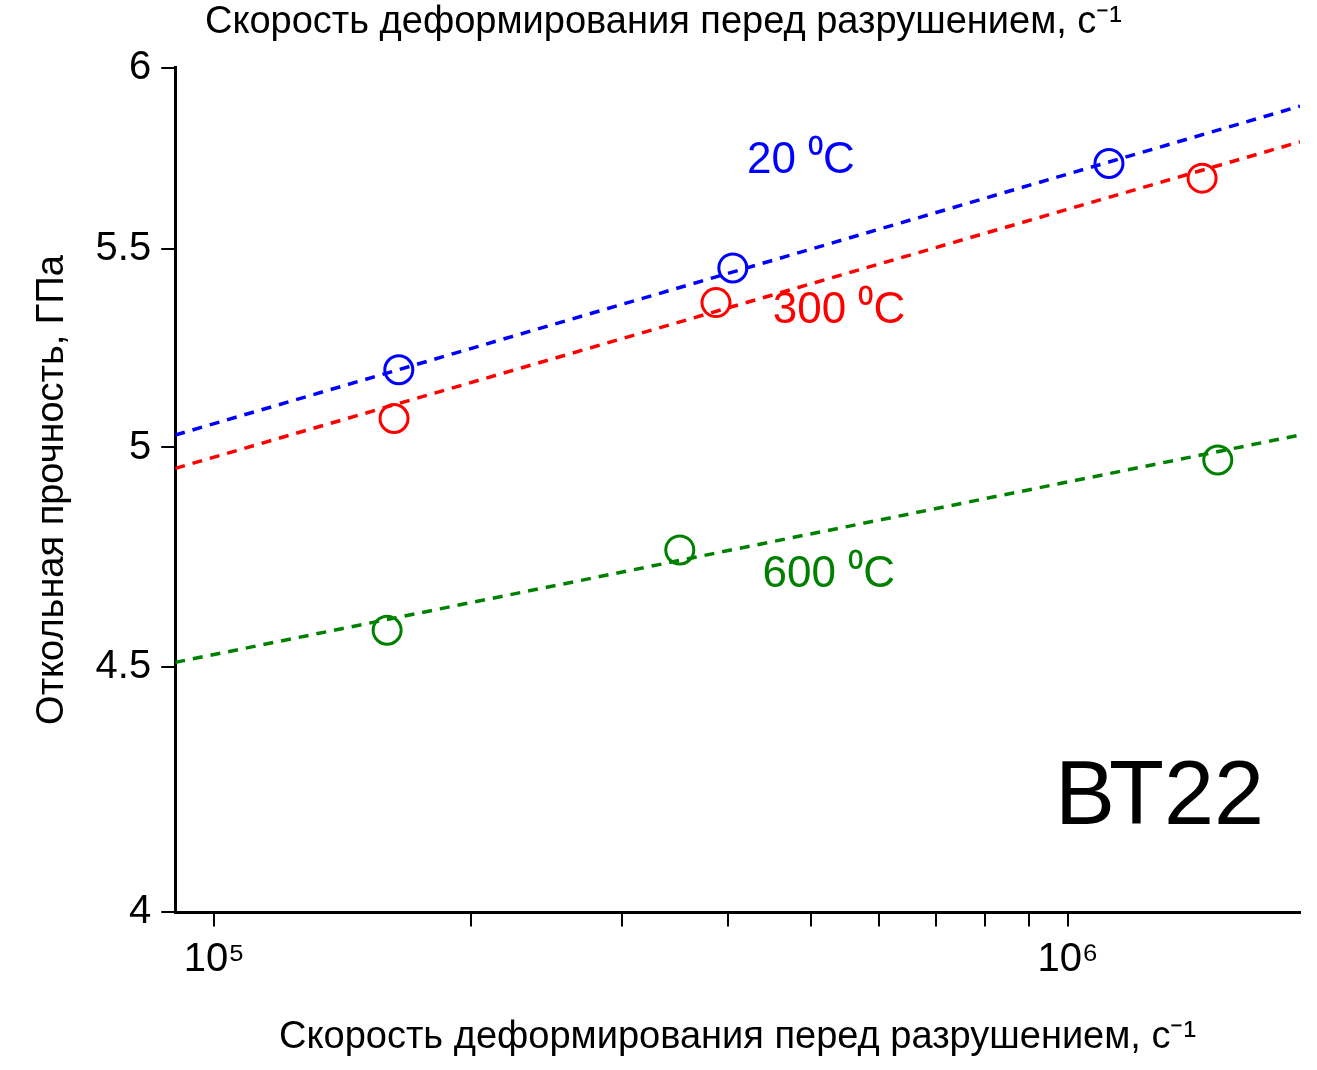 The width and height of the screenshot is (1317, 1070). Describe the element at coordinates (123, 245) in the screenshot. I see `y-tick-label: 5.5` at that location.